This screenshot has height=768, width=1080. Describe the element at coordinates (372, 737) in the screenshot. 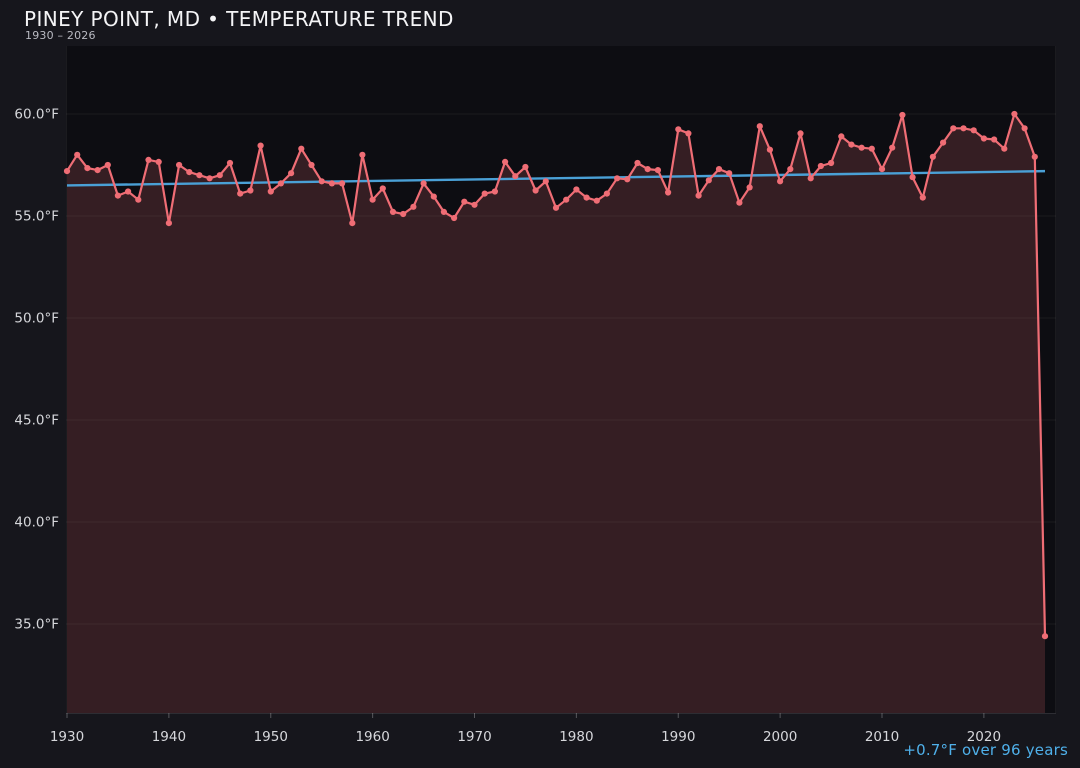

I see `x-tick-label: 1960` at that location.